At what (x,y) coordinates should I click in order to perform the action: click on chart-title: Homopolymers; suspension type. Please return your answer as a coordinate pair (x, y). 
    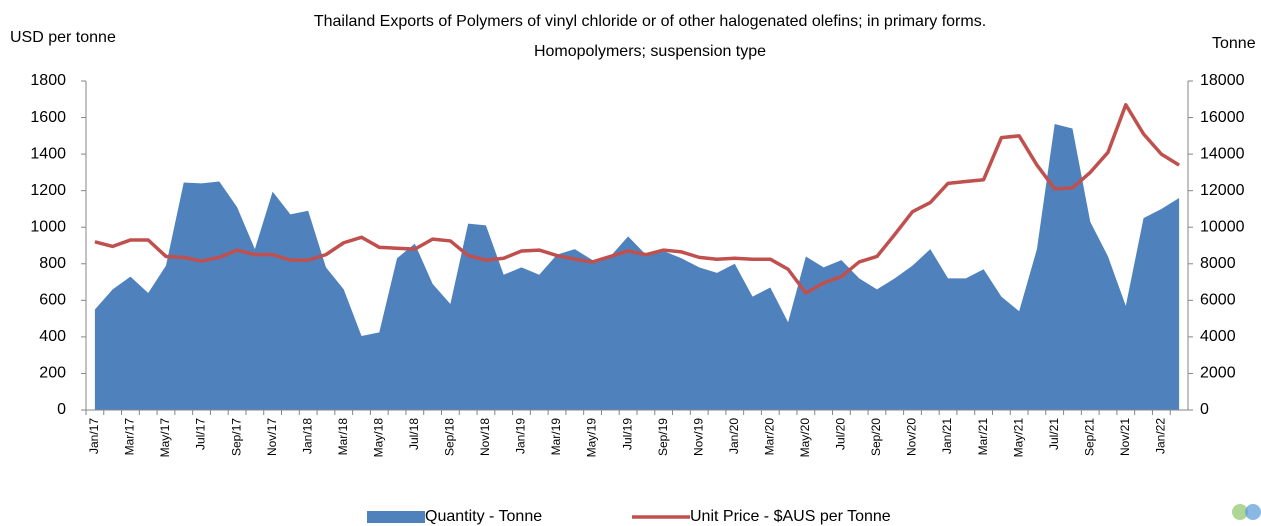
    Looking at the image, I should click on (650, 51).